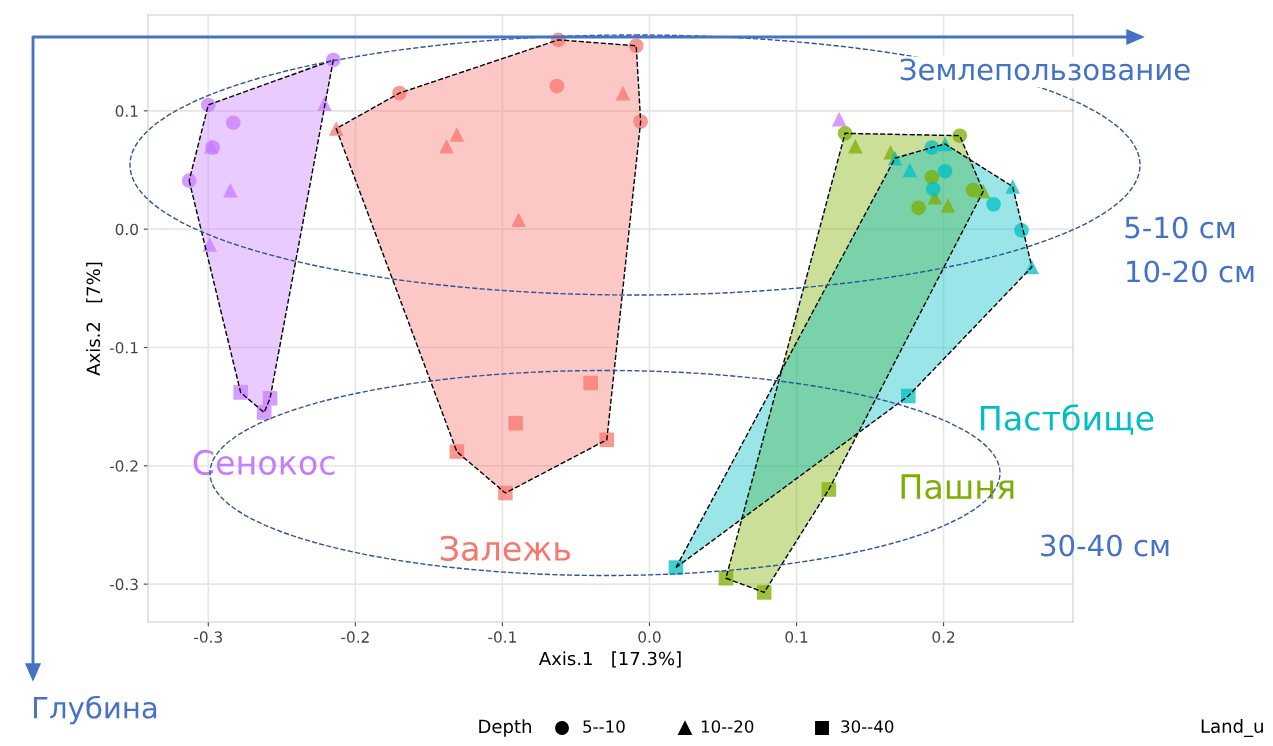  I want to click on x-tick-label: 0.1, so click(796, 637).